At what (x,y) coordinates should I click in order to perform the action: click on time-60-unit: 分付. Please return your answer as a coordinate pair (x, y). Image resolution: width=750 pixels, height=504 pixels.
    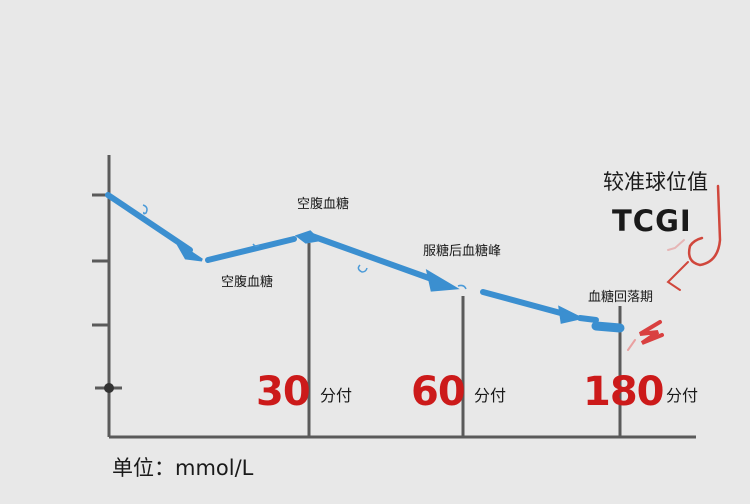
    Looking at the image, I should click on (490, 395).